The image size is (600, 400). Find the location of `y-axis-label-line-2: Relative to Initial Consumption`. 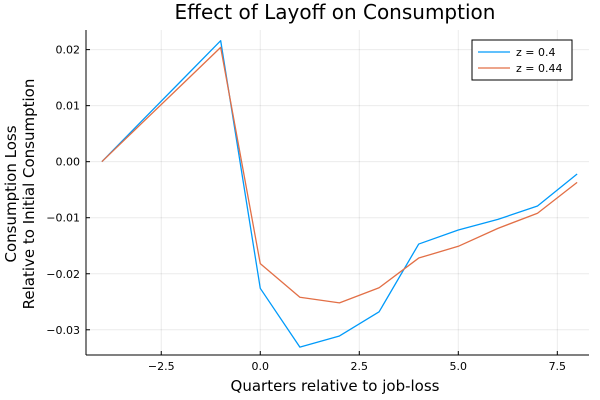

y-axis-label-line-2: Relative to Initial Consumption is located at coordinates (29, 194).